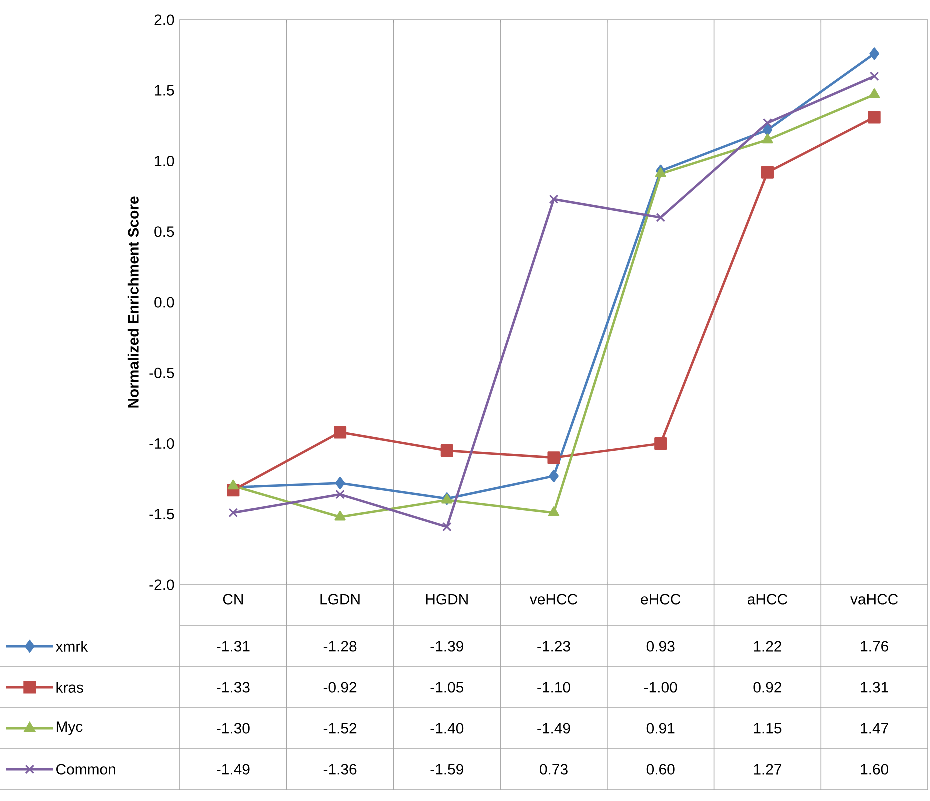 The width and height of the screenshot is (930, 801). What do you see at coordinates (447, 769) in the screenshot?
I see `data-label: -1.59` at bounding box center [447, 769].